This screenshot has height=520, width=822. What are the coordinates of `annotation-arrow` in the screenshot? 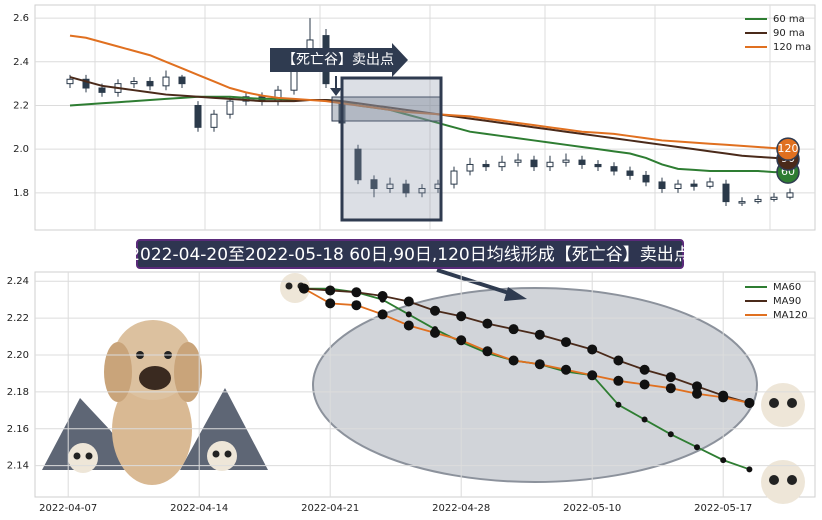 It's located at (339, 60).